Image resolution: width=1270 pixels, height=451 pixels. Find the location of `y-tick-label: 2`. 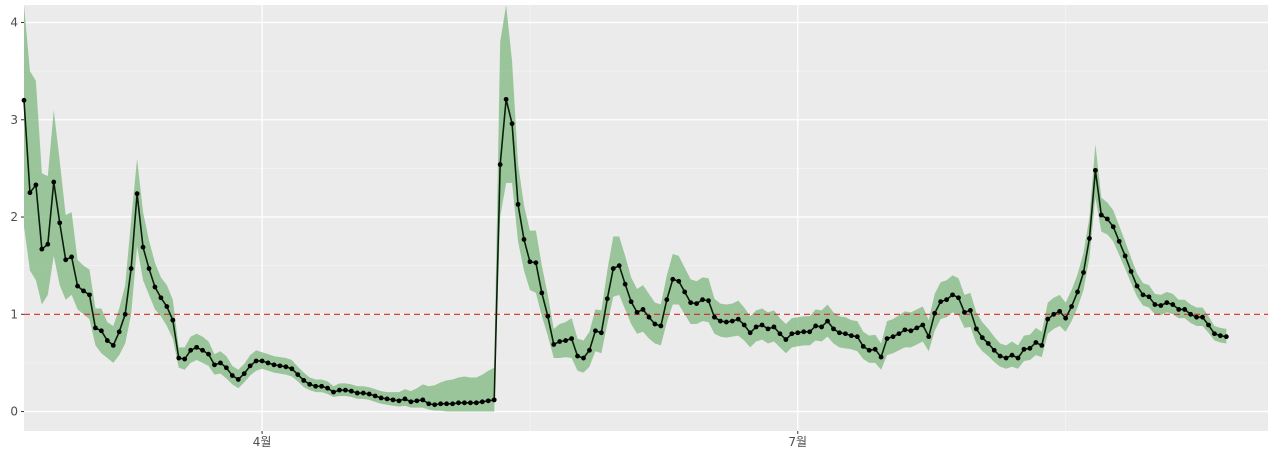

y-tick-label: 2 is located at coordinates (14, 217).